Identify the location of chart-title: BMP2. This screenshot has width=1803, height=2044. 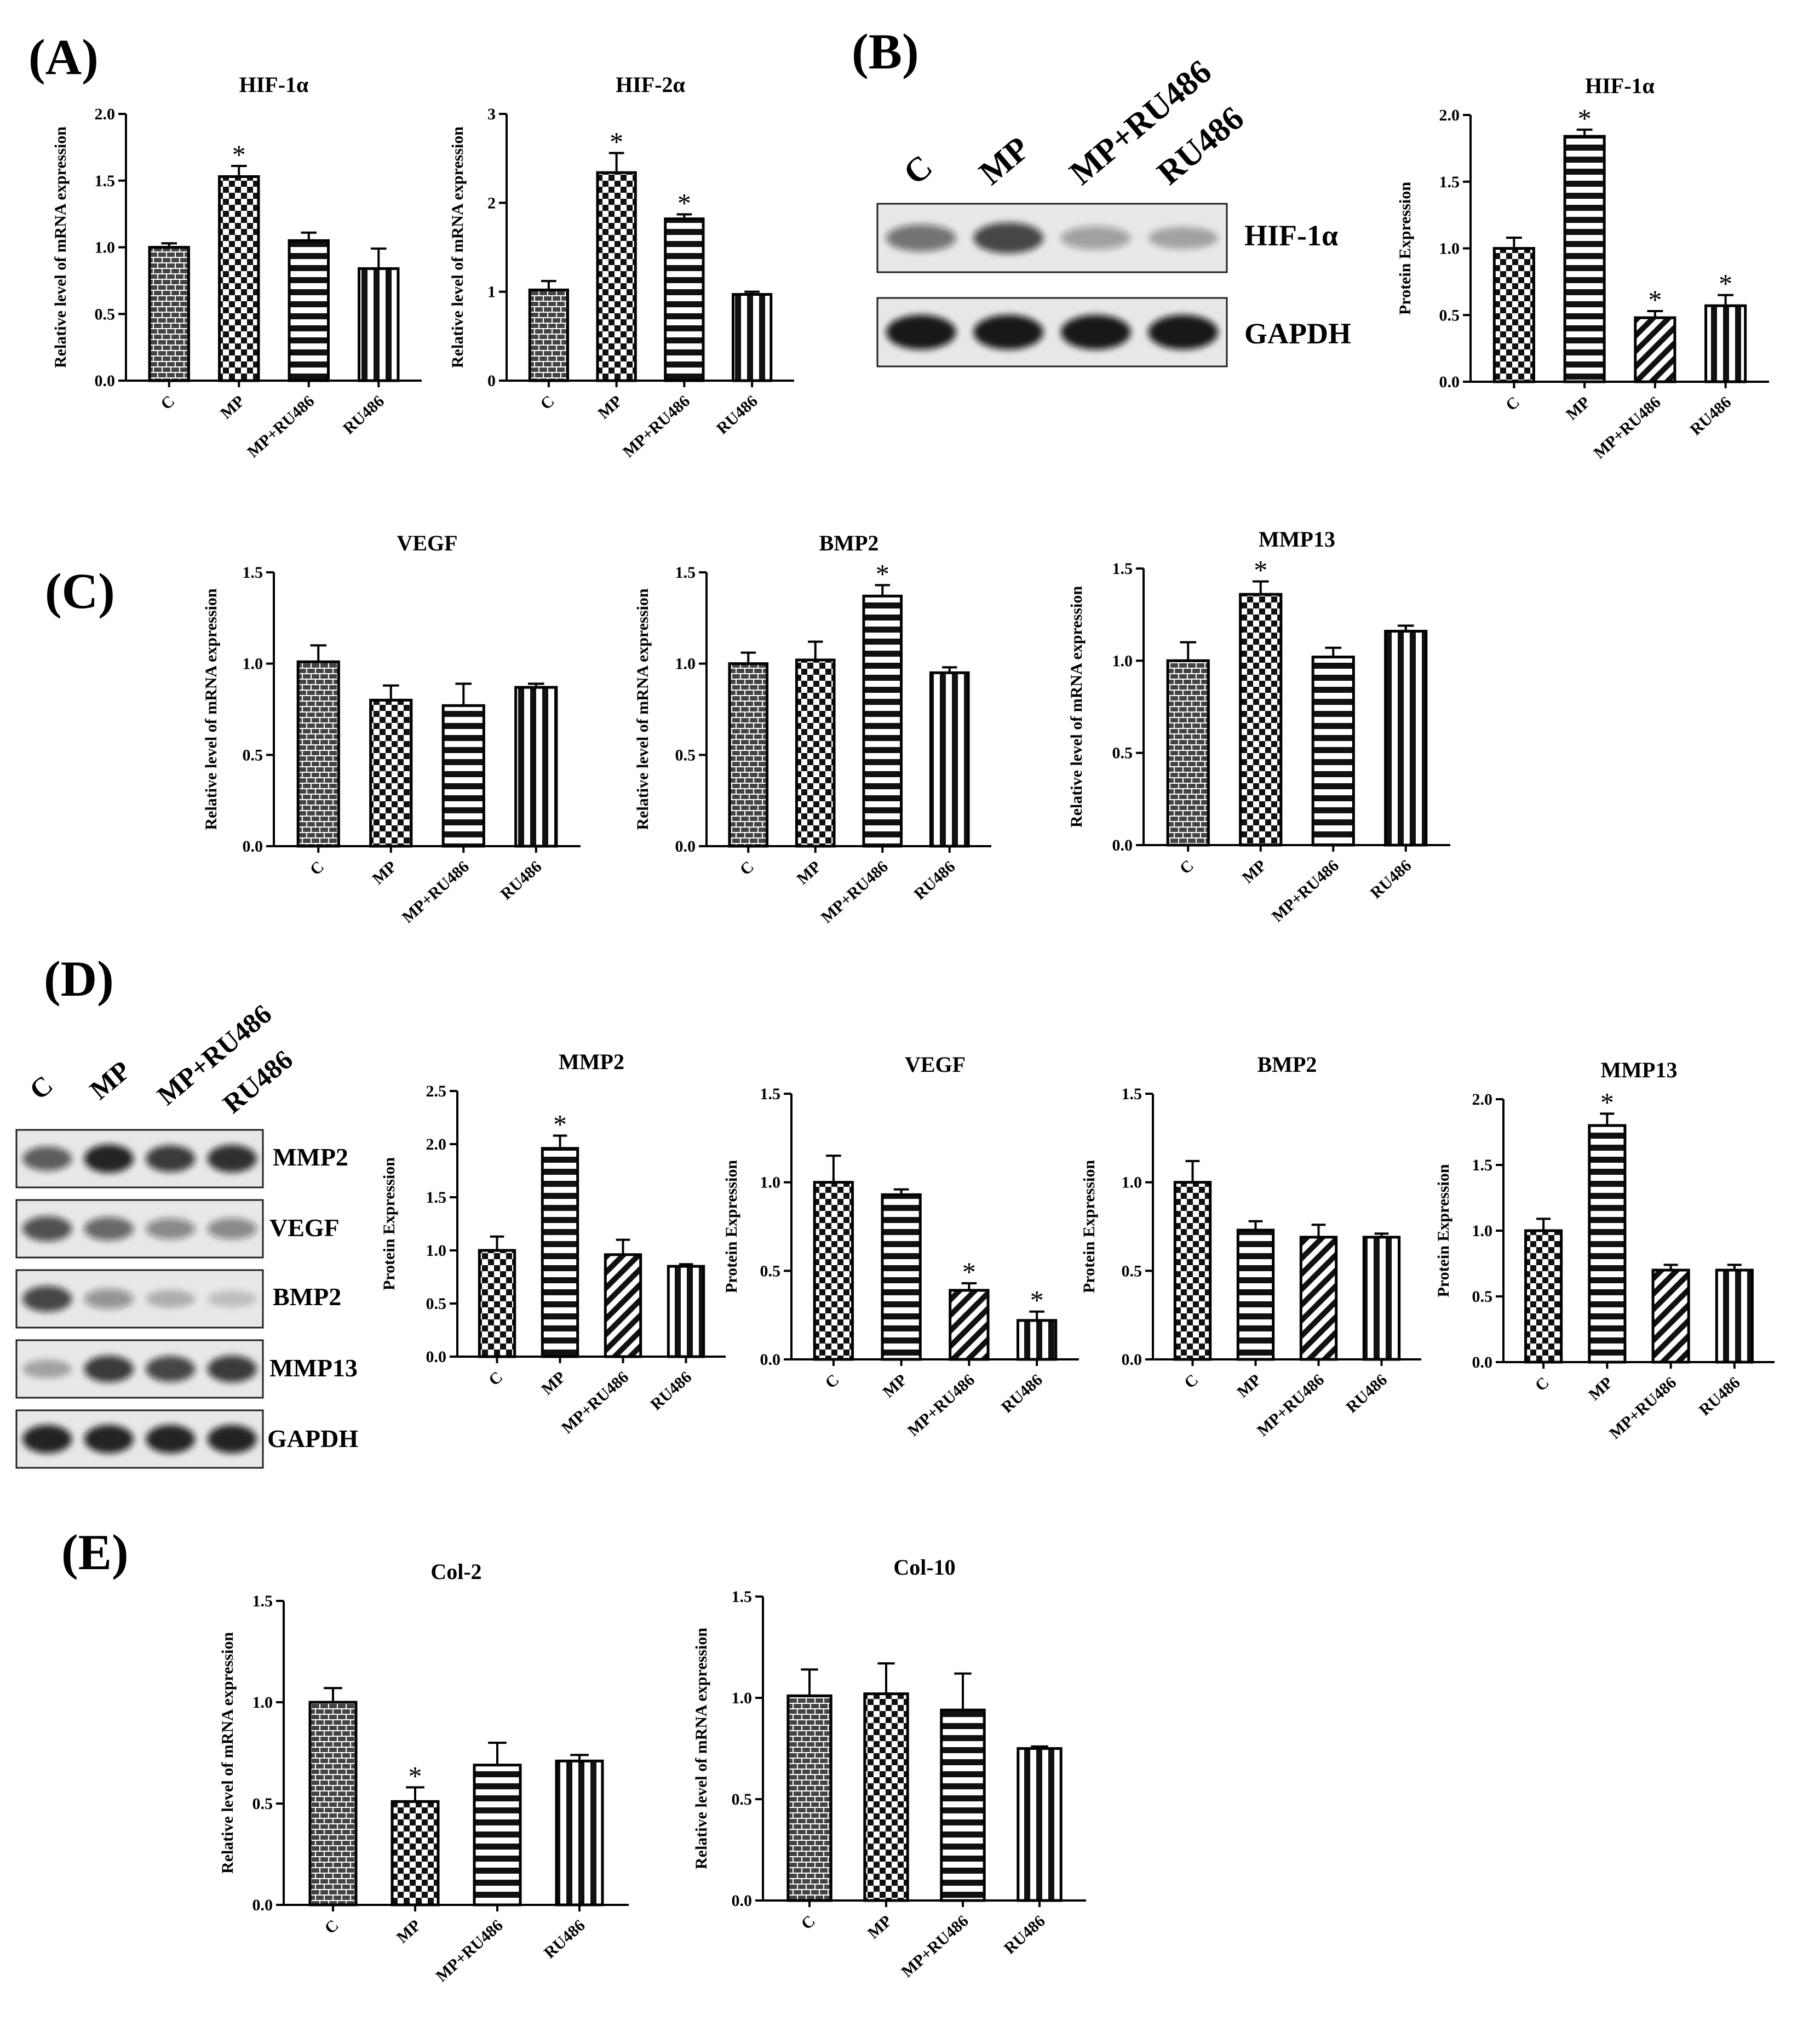
(849, 543).